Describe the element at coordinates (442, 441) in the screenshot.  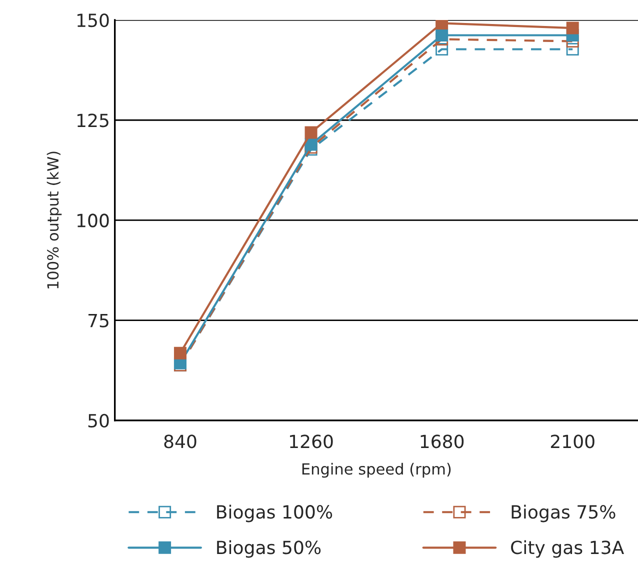
I see `x-tick-label: 1680` at that location.